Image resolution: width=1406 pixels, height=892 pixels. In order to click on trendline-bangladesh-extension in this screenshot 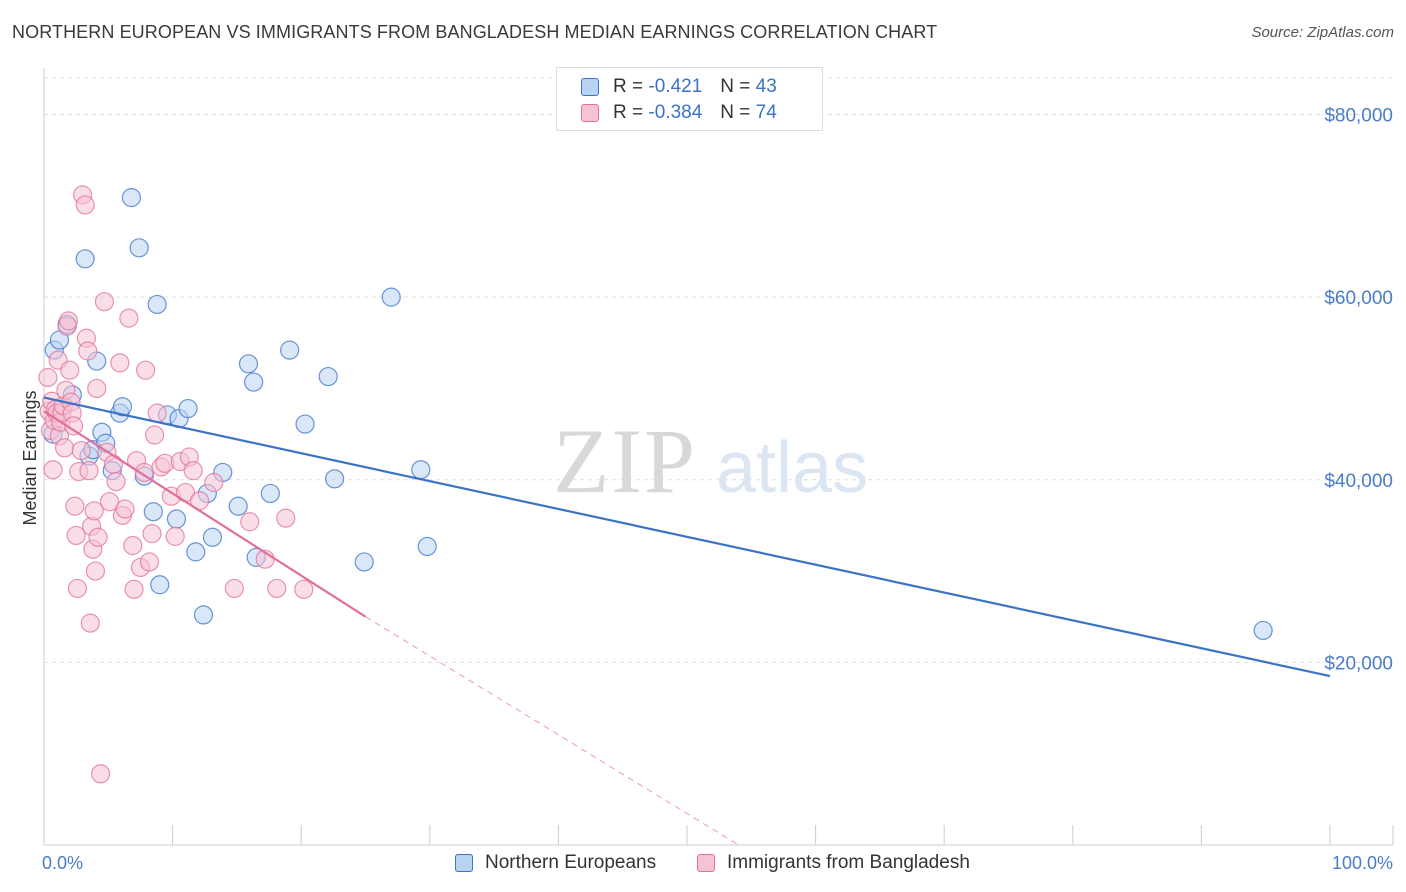, I will do `click(552, 731)`.